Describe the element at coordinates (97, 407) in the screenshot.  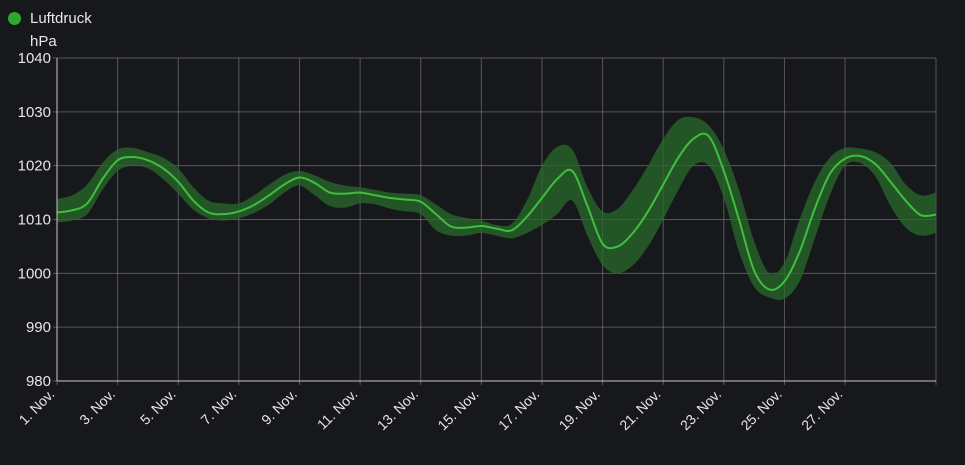
I see `x-tick-label: 3. Nov.` at that location.